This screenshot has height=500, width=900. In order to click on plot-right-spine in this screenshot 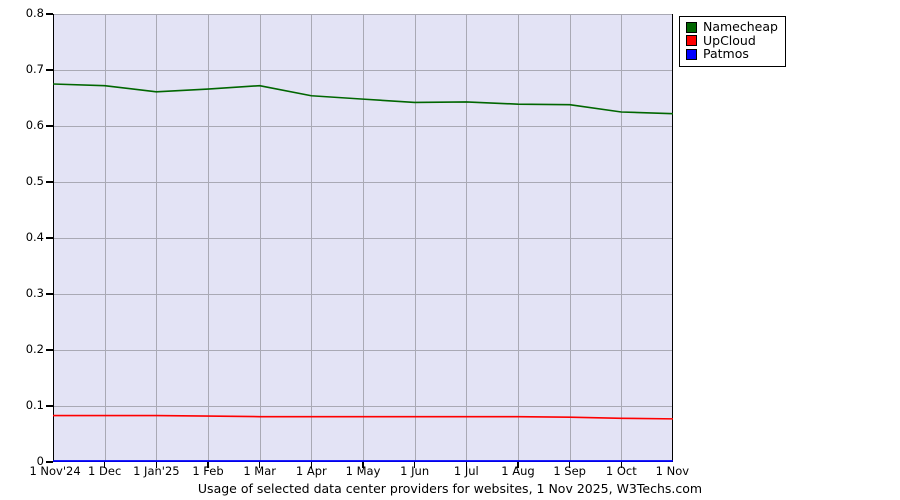, I will do `click(673, 238)`.